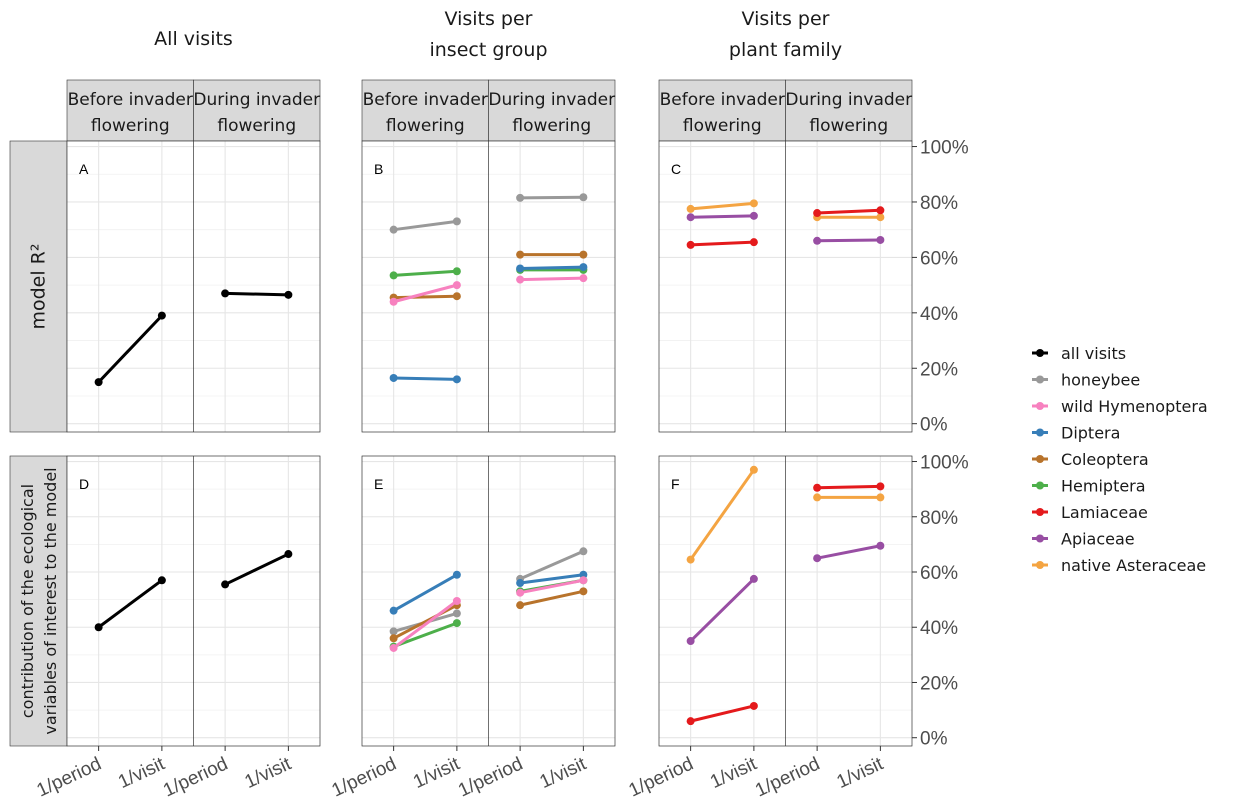 The width and height of the screenshot is (1233, 805). I want to click on column-title: Visits per, so click(786, 19).